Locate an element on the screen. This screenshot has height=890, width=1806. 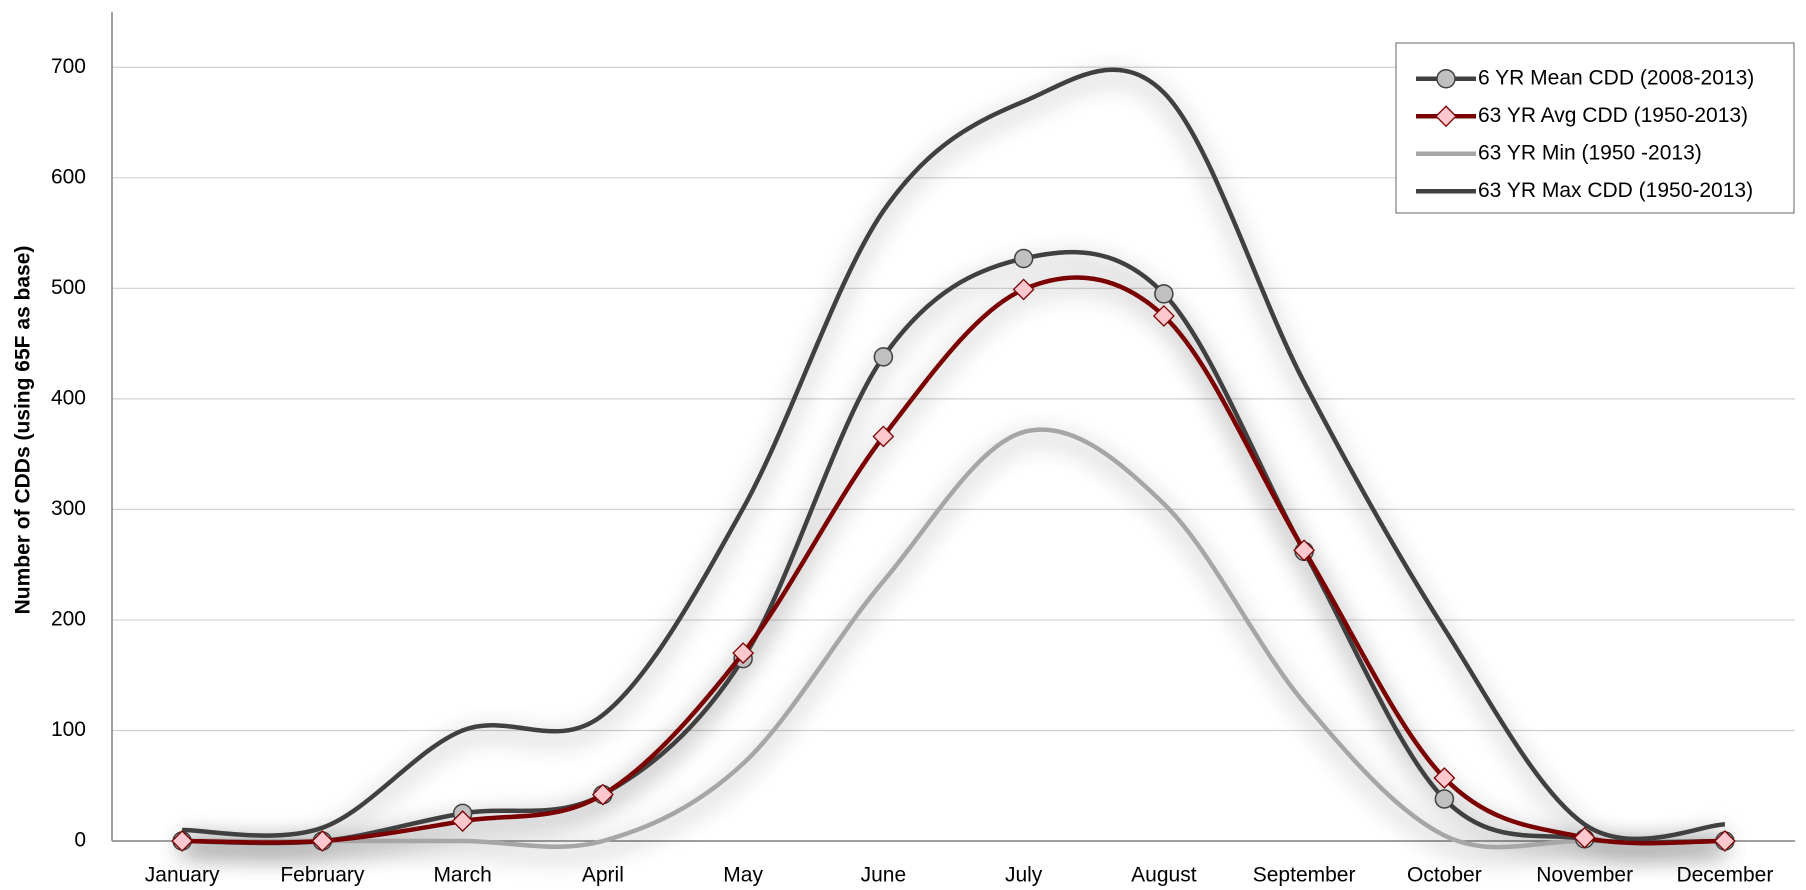
x-tick-label: December is located at coordinates (1724, 875).